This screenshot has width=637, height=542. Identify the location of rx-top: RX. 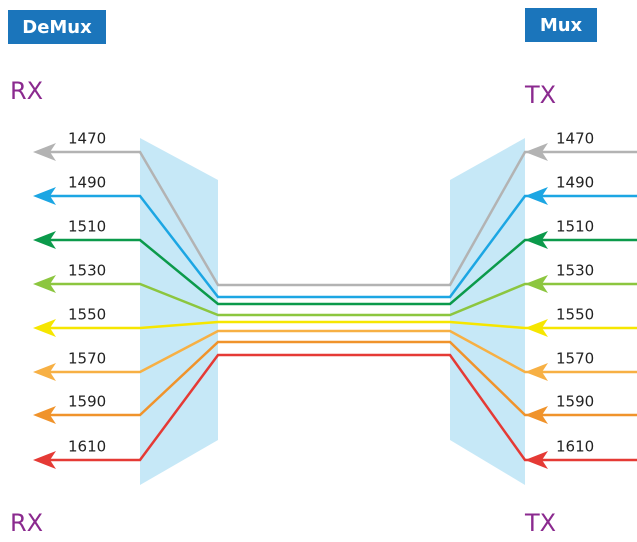
(26, 91).